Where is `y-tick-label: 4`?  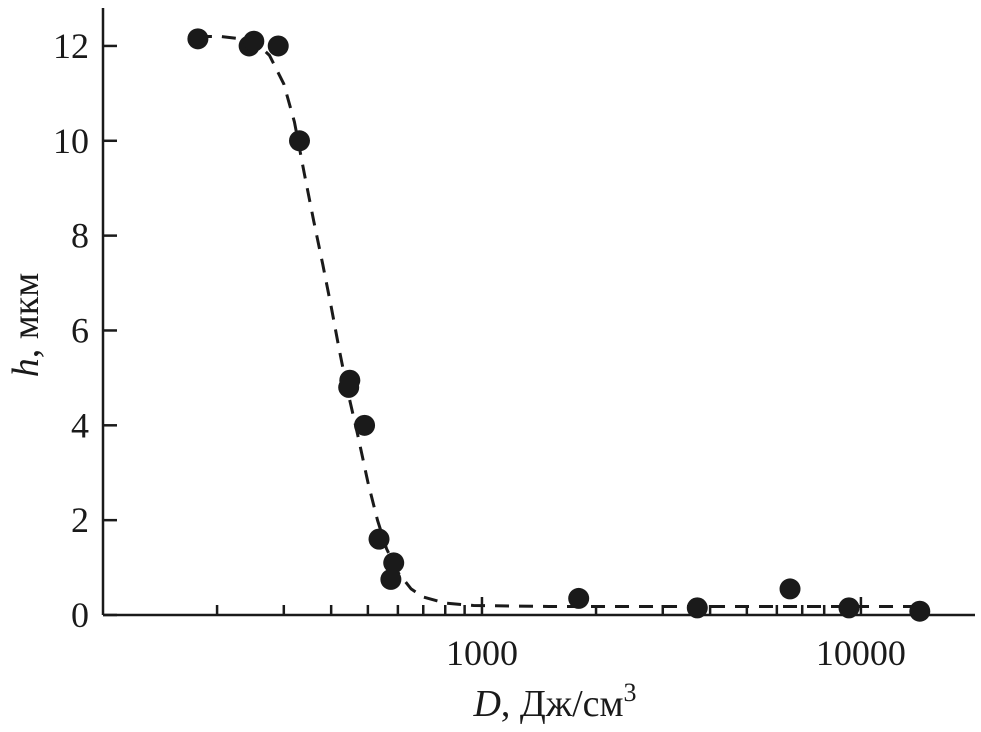
y-tick-label: 4 is located at coordinates (80, 425).